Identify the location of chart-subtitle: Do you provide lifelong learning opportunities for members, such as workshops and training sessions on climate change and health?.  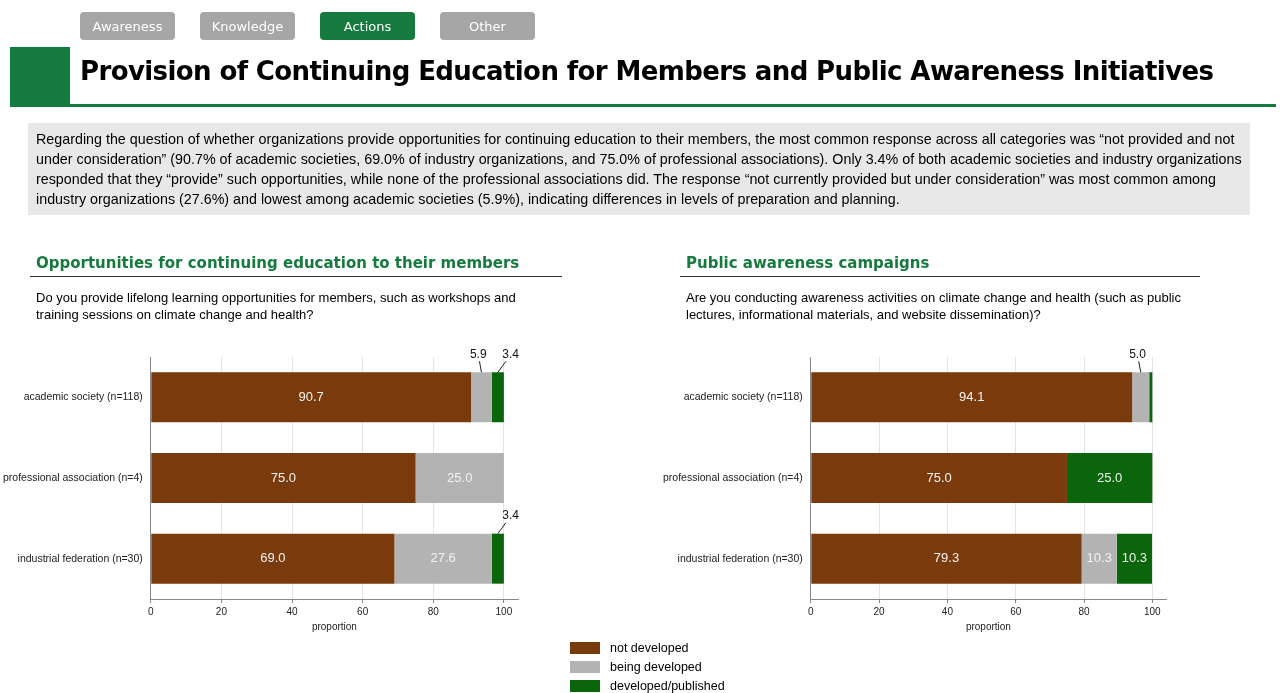
(276, 306).